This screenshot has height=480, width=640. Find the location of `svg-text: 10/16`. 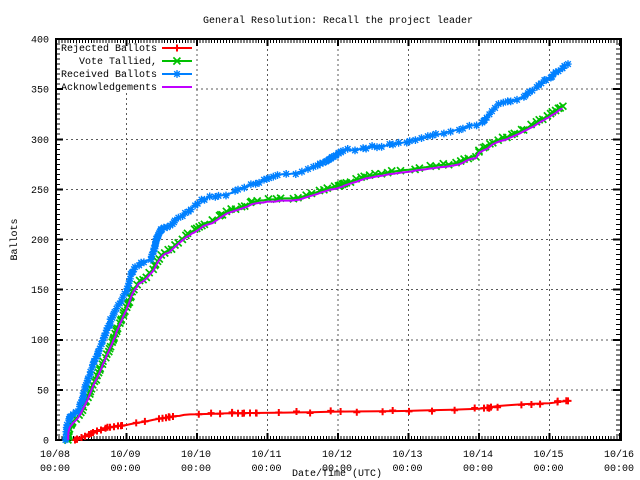

svg-text: 10/16 is located at coordinates (619, 455).